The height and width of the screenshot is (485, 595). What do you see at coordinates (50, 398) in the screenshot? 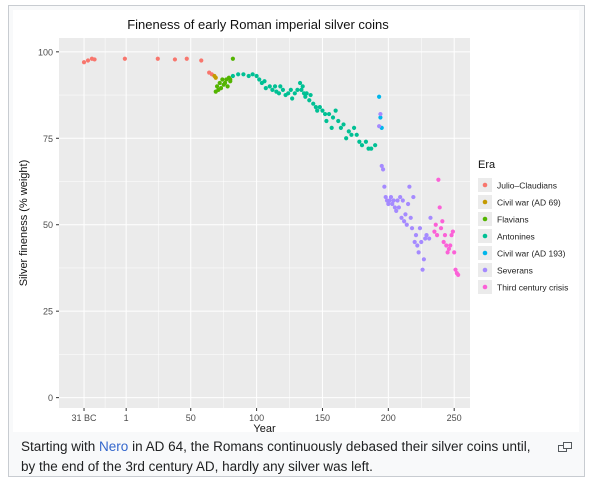
I see `y-tick-label: 0` at bounding box center [50, 398].